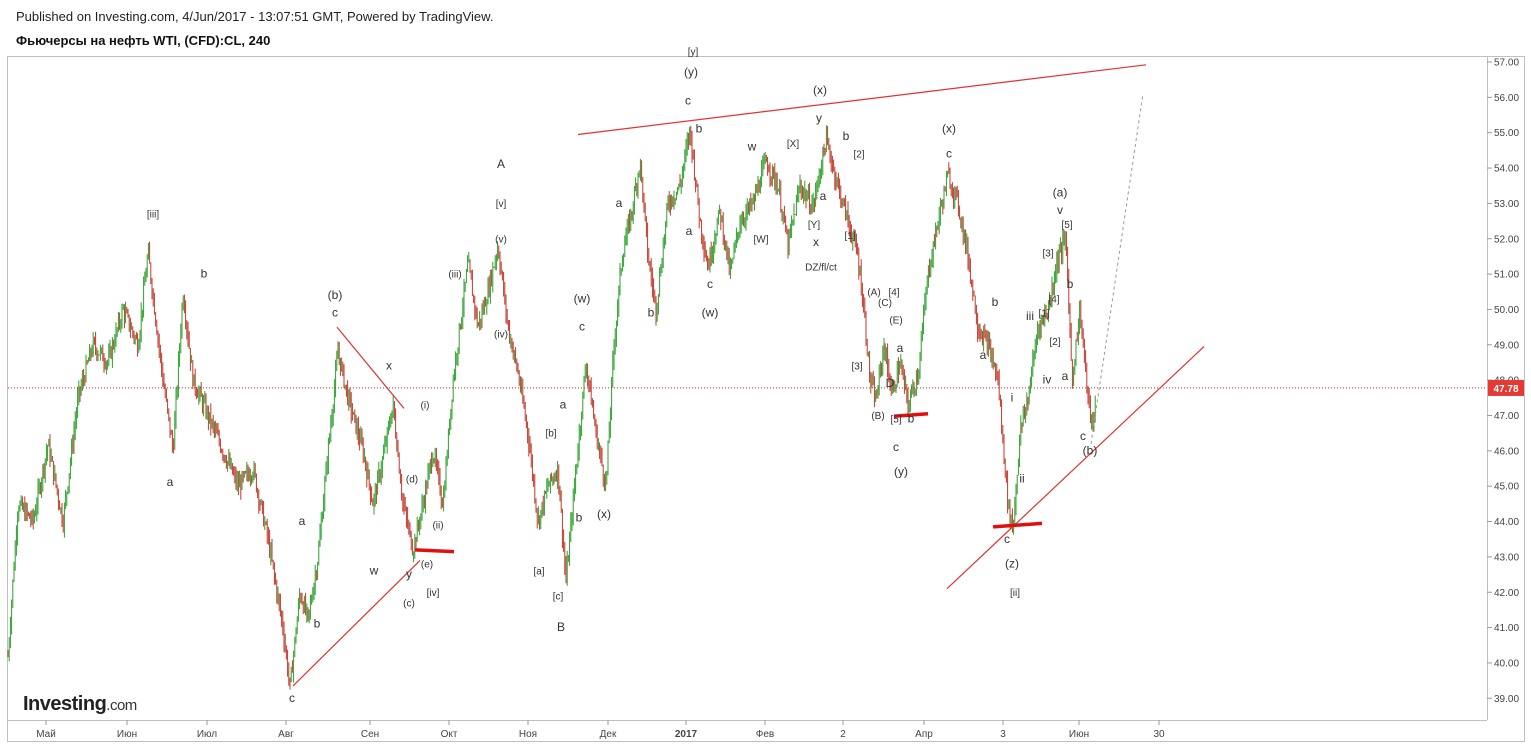 Image resolution: width=1531 pixels, height=747 pixels. What do you see at coordinates (877, 416) in the screenshot?
I see `wave-label: (B)` at bounding box center [877, 416].